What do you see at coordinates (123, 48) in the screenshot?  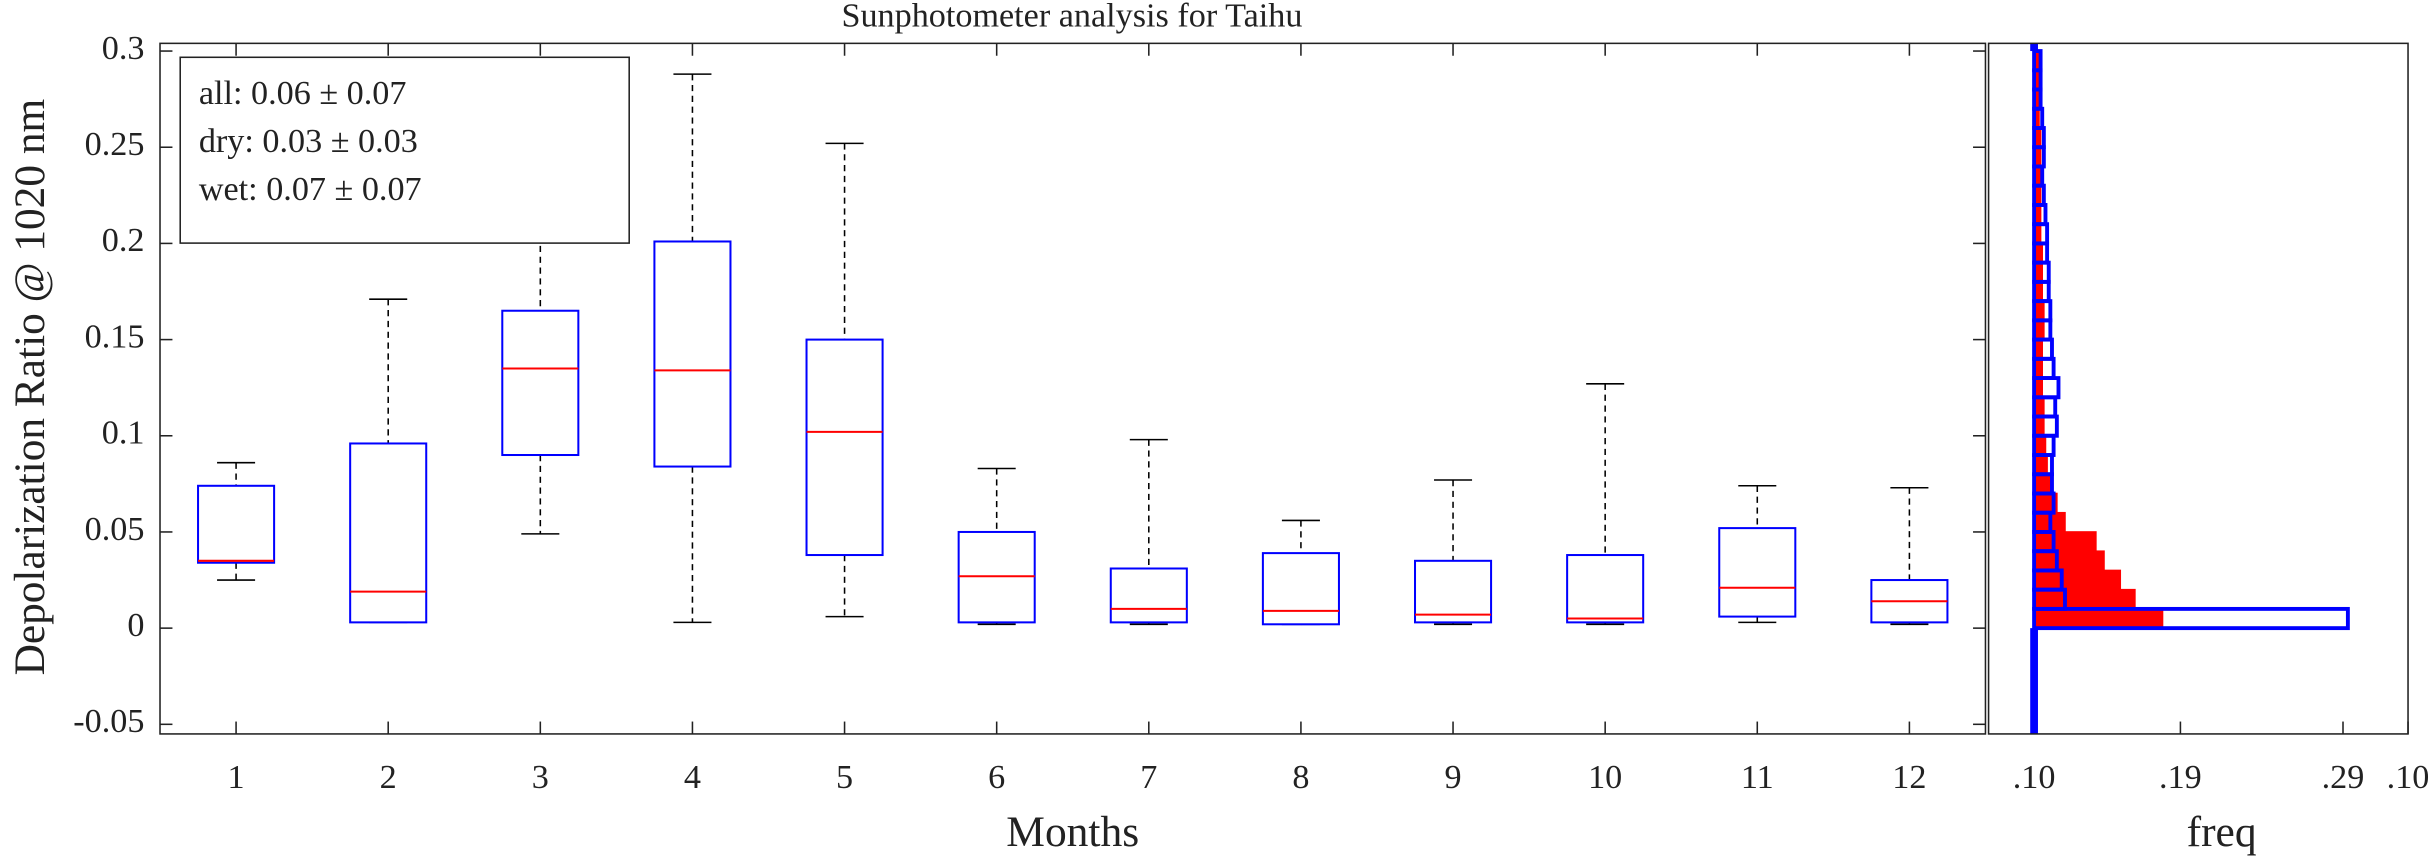 I see `y-tick-label: 0.3` at bounding box center [123, 48].